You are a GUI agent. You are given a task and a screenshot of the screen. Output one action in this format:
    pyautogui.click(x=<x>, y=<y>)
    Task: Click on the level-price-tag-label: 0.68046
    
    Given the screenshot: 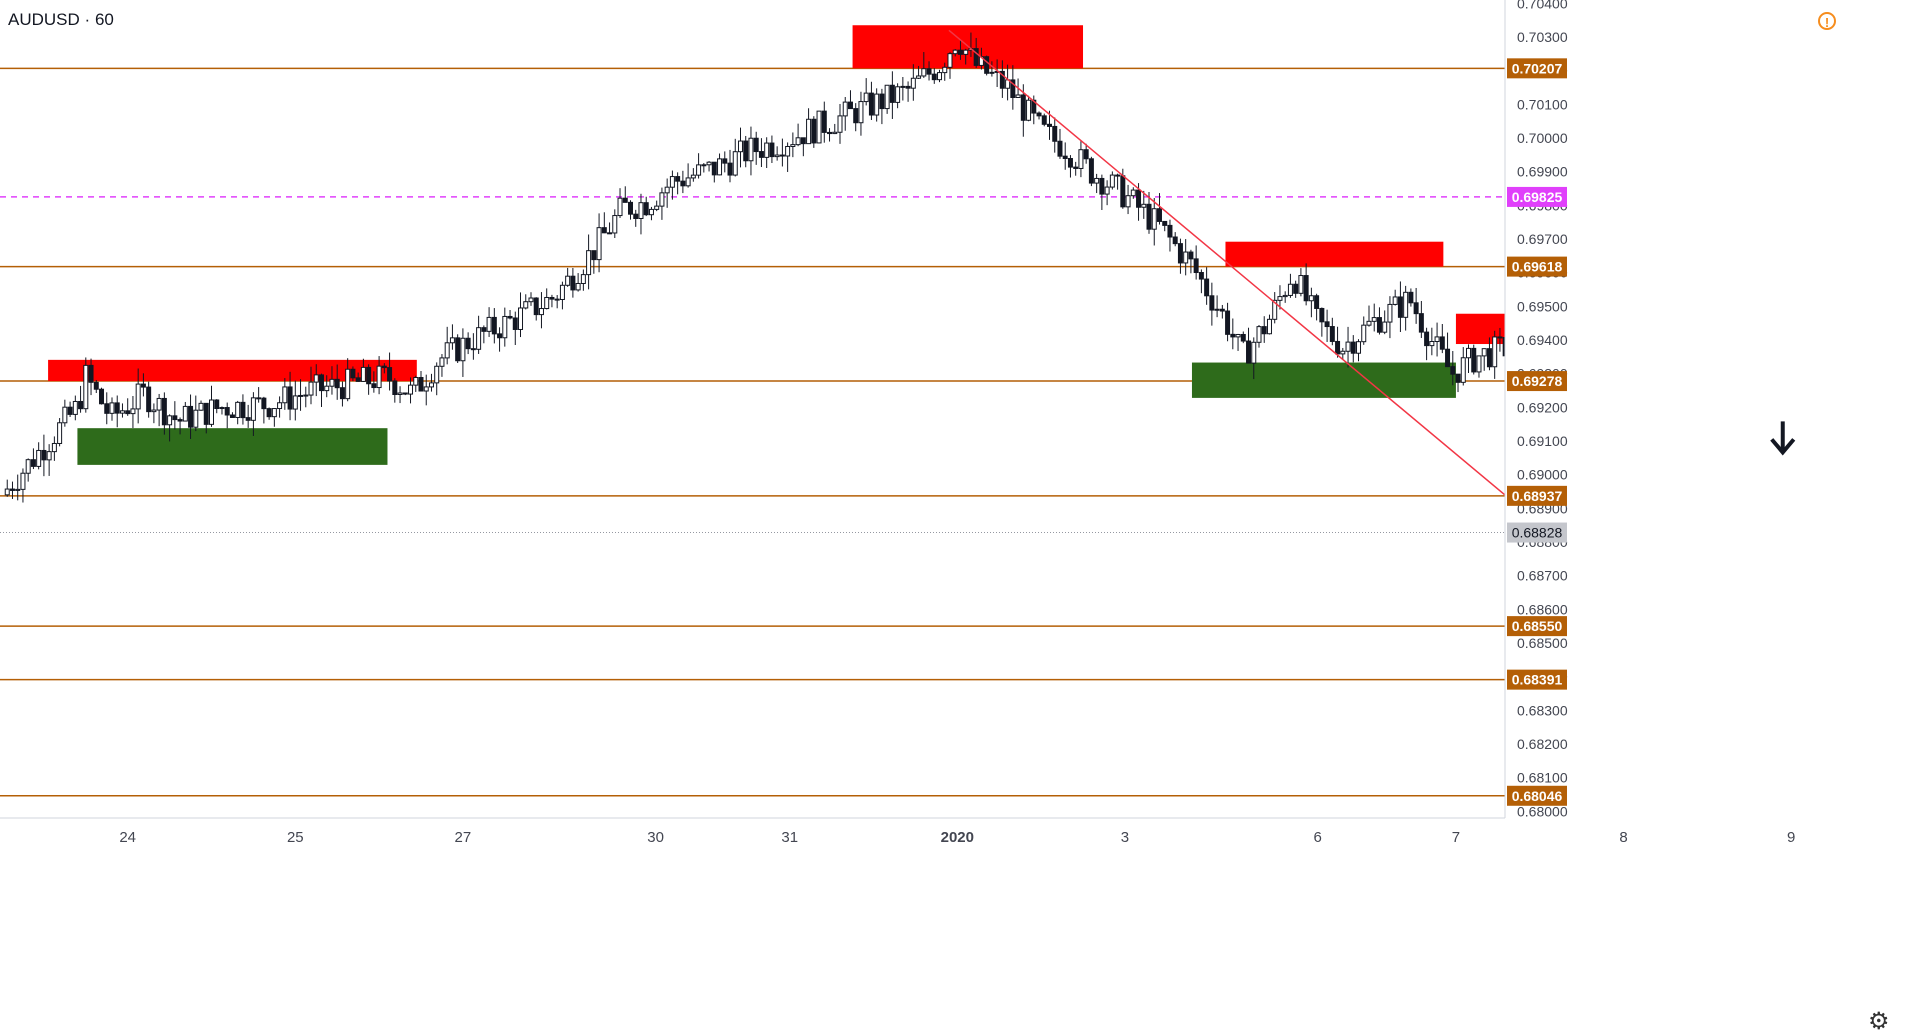 What is the action you would take?
    pyautogui.click(x=1537, y=796)
    